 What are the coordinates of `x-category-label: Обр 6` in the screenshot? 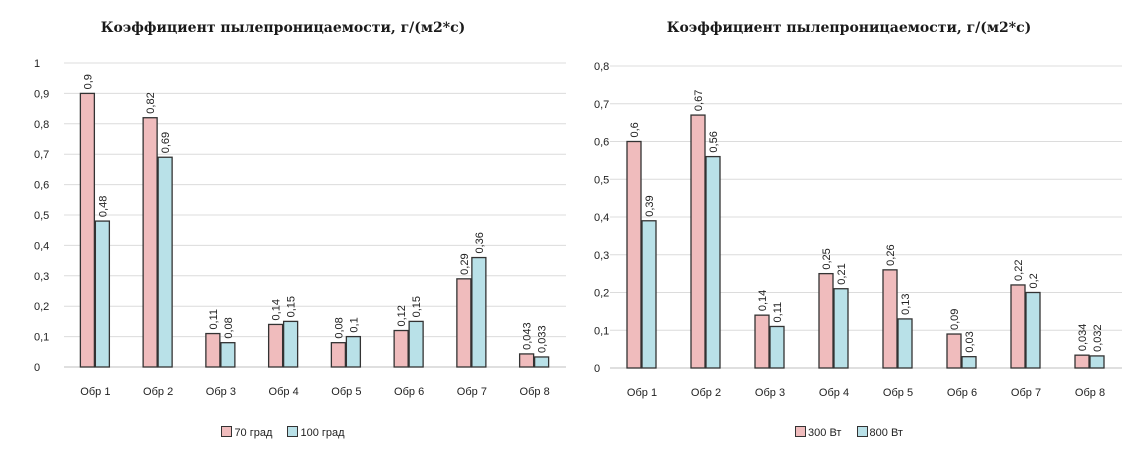 It's located at (962, 393).